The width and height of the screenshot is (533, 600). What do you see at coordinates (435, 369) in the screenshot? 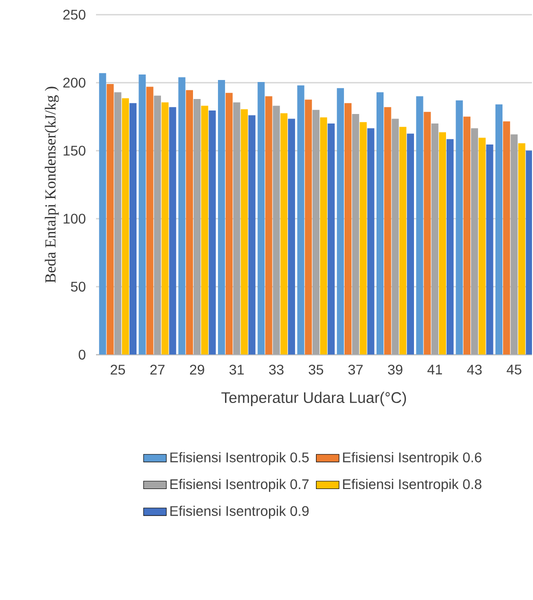
I see `x-tick-label: 41` at bounding box center [435, 369].